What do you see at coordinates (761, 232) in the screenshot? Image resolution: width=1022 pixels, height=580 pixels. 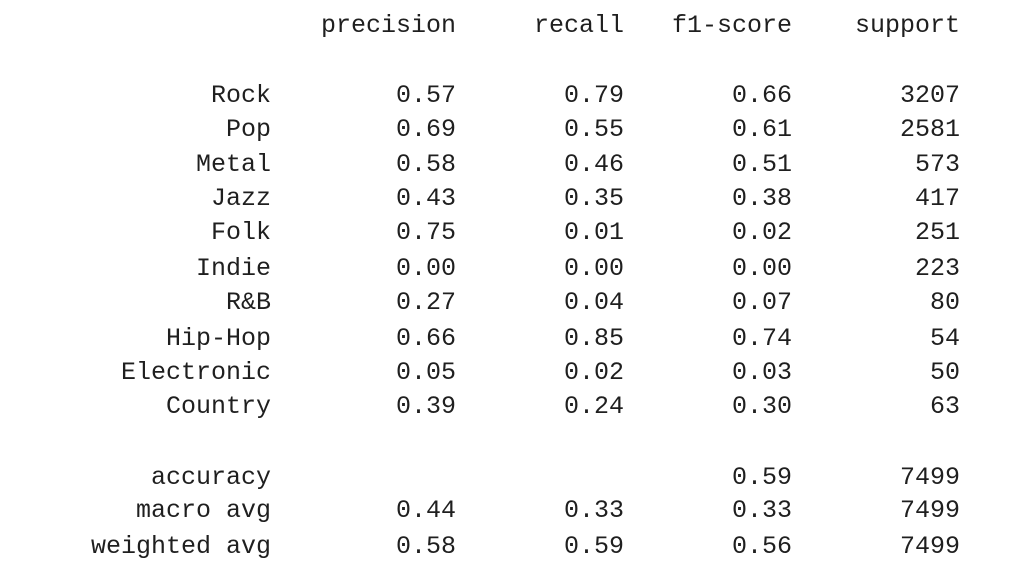 I see `f1-score-value: 0.02` at bounding box center [761, 232].